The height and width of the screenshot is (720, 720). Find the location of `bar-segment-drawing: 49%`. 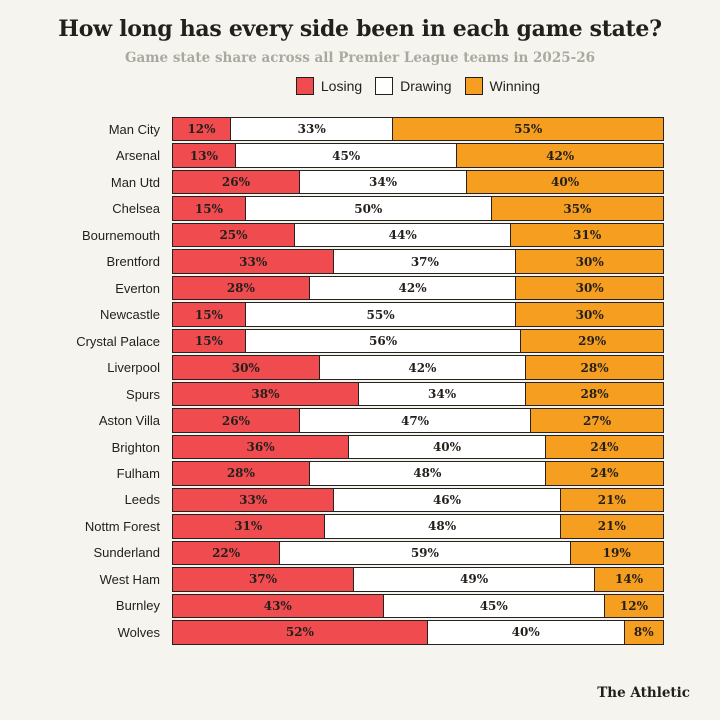

bar-segment-drawing: 49% is located at coordinates (475, 579).